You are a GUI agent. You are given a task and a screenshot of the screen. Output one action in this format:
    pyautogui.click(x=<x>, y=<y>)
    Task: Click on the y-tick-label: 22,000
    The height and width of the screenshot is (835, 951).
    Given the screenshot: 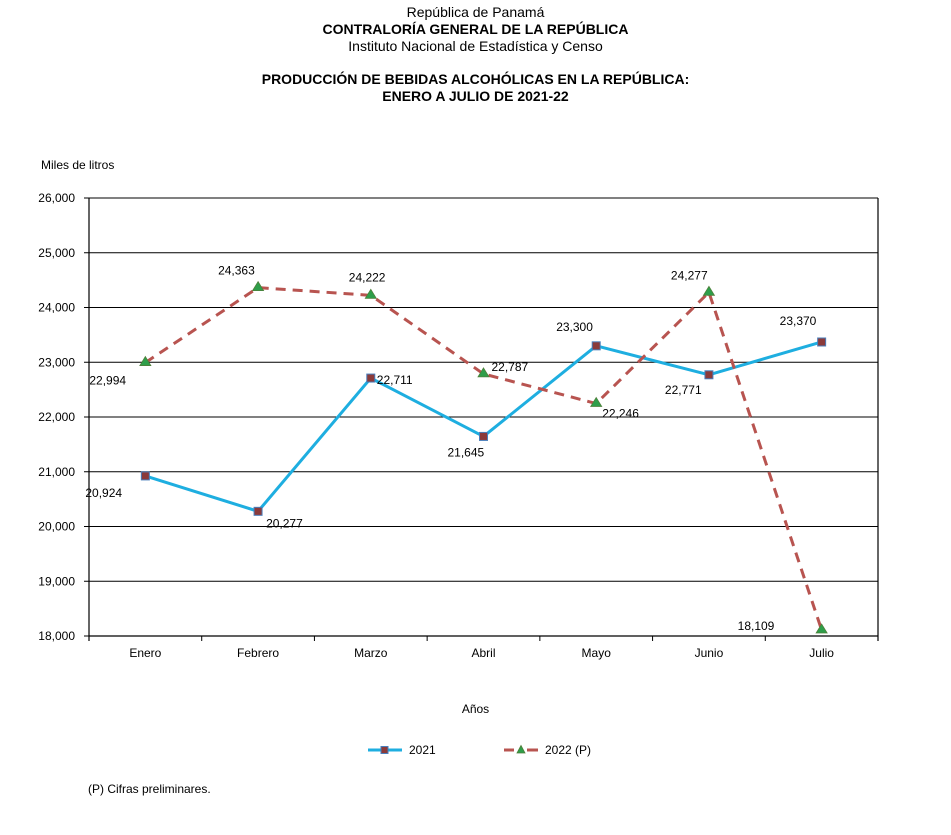 What is the action you would take?
    pyautogui.click(x=56, y=417)
    